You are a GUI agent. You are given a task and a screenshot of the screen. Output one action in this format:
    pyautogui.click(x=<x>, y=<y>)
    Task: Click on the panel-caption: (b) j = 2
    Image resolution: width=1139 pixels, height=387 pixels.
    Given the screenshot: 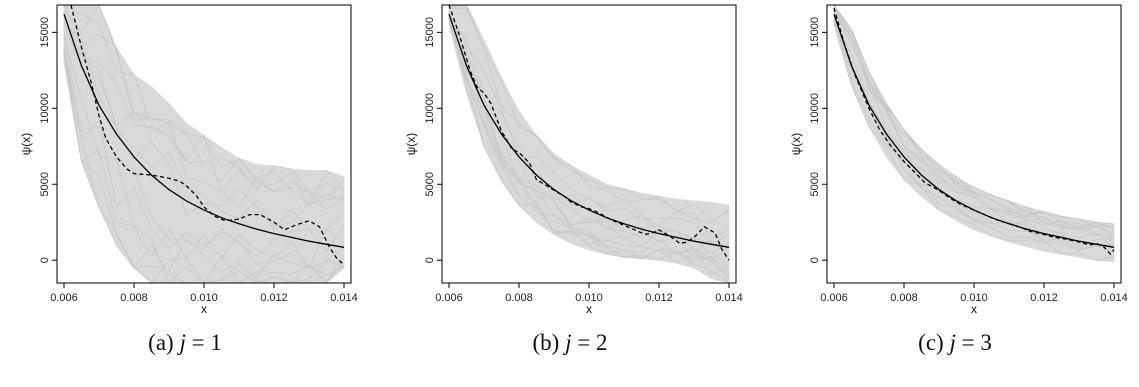 What is the action you would take?
    pyautogui.click(x=570, y=343)
    